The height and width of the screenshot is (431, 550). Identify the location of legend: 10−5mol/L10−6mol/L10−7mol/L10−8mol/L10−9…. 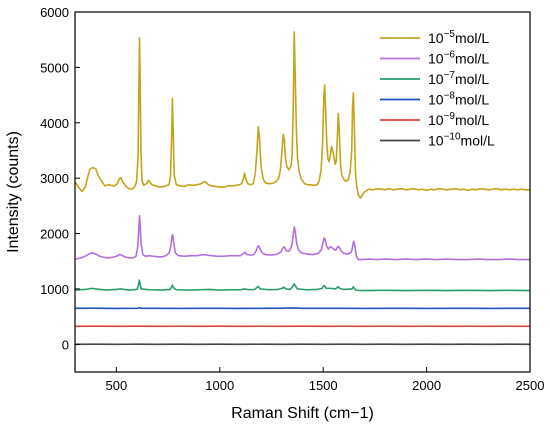
(437, 89).